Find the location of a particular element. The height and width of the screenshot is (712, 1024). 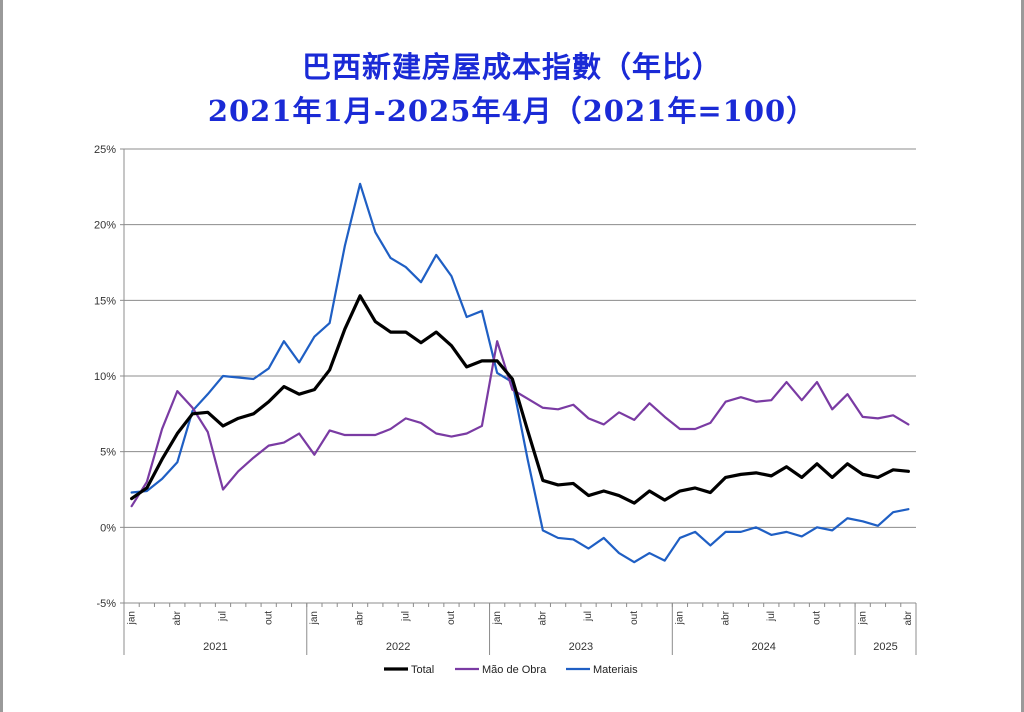

y-axis-ticks: 25% 20% 15% 10% 5% 0% -5% is located at coordinates (109, 377).